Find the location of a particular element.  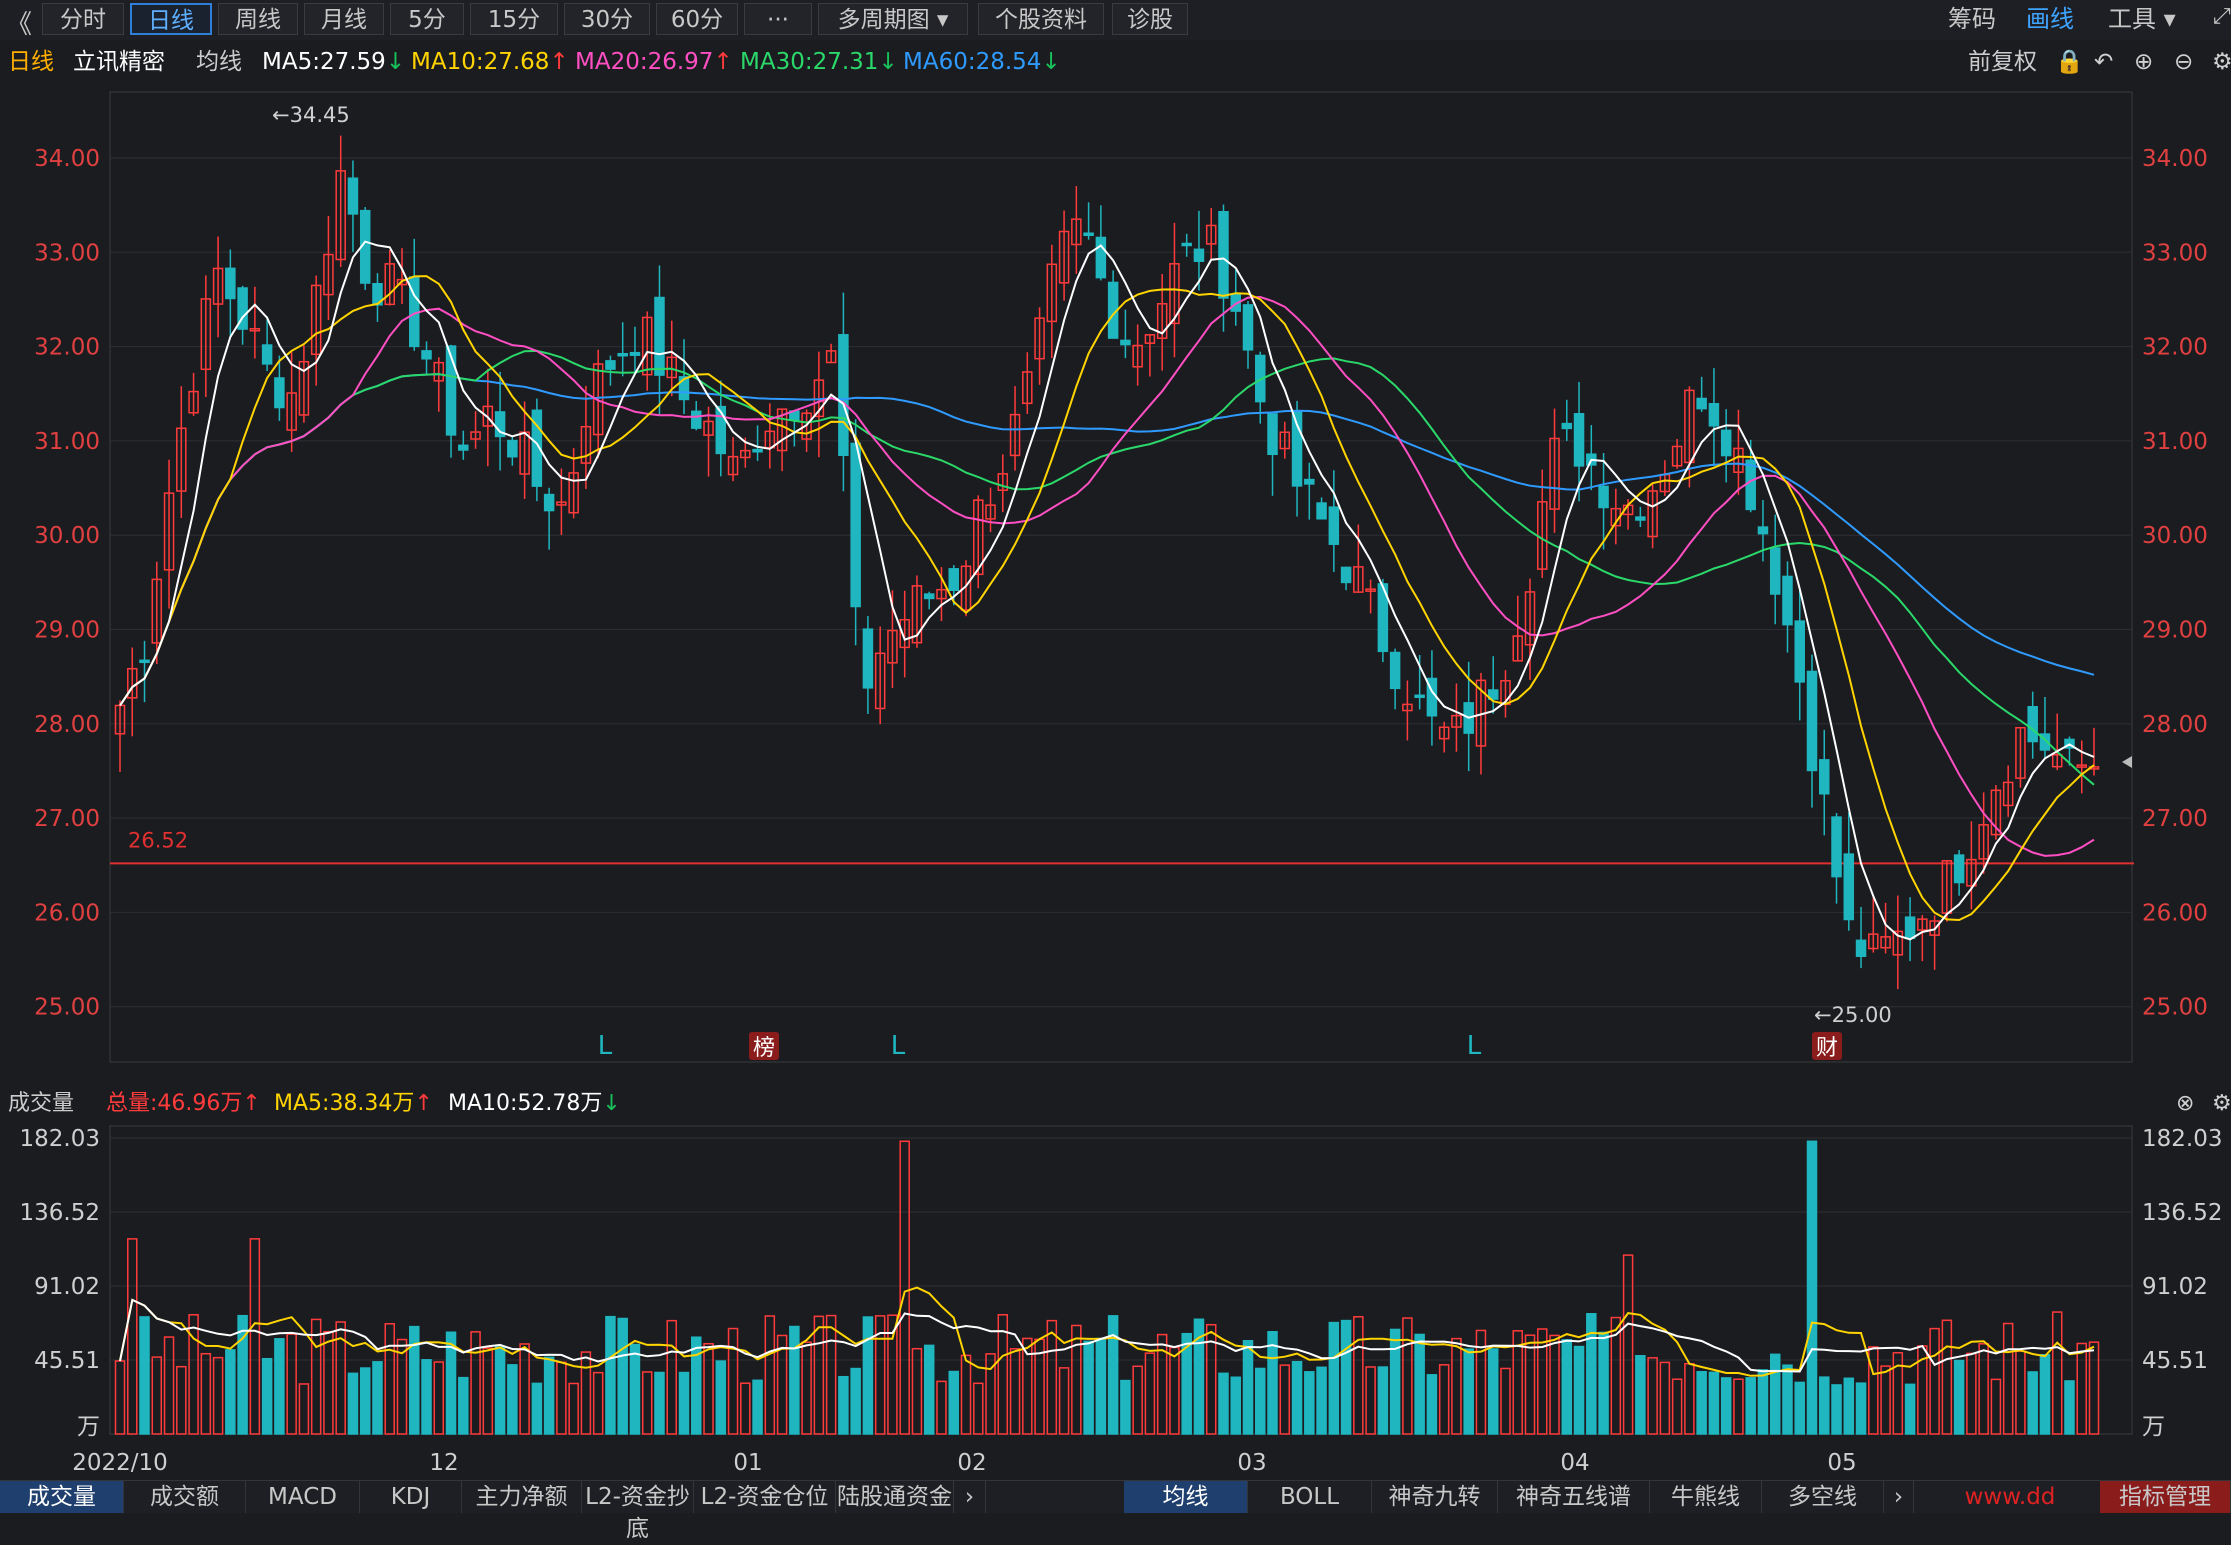

double-chevron-left-icon: 《 is located at coordinates (19, 25).